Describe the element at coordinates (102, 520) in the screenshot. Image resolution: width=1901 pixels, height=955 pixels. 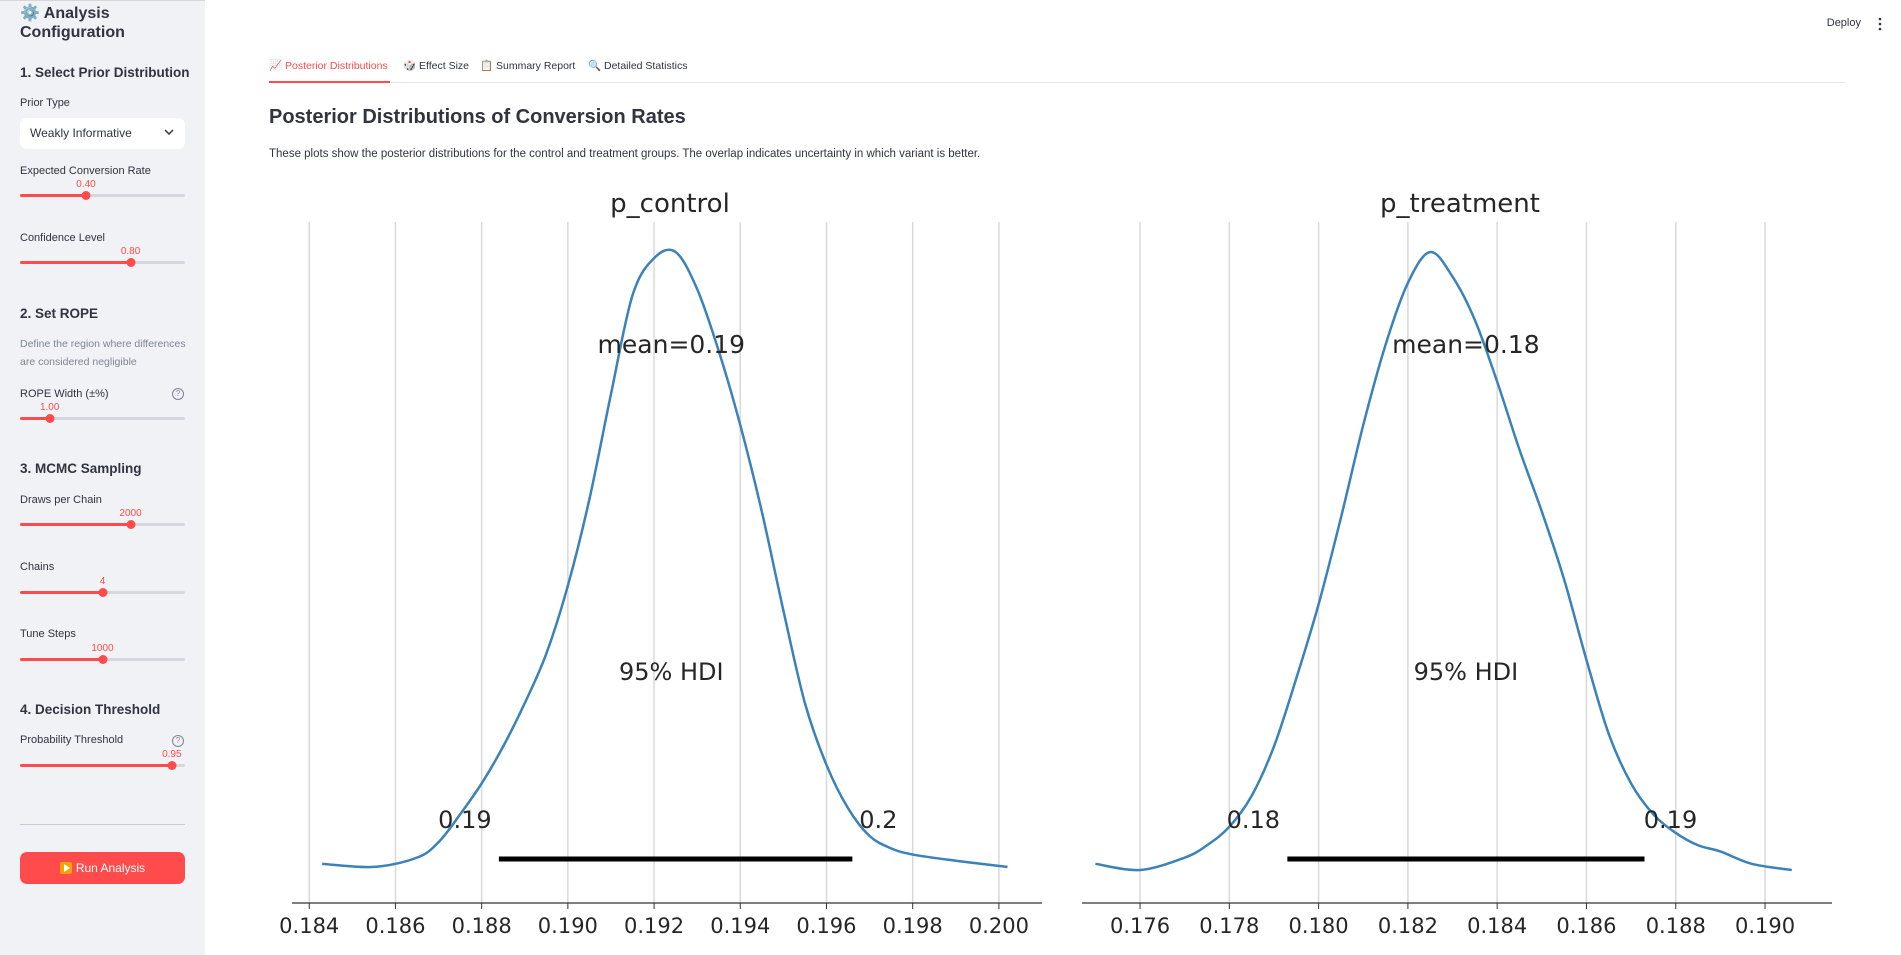
I see `draws-slider: 2000` at that location.